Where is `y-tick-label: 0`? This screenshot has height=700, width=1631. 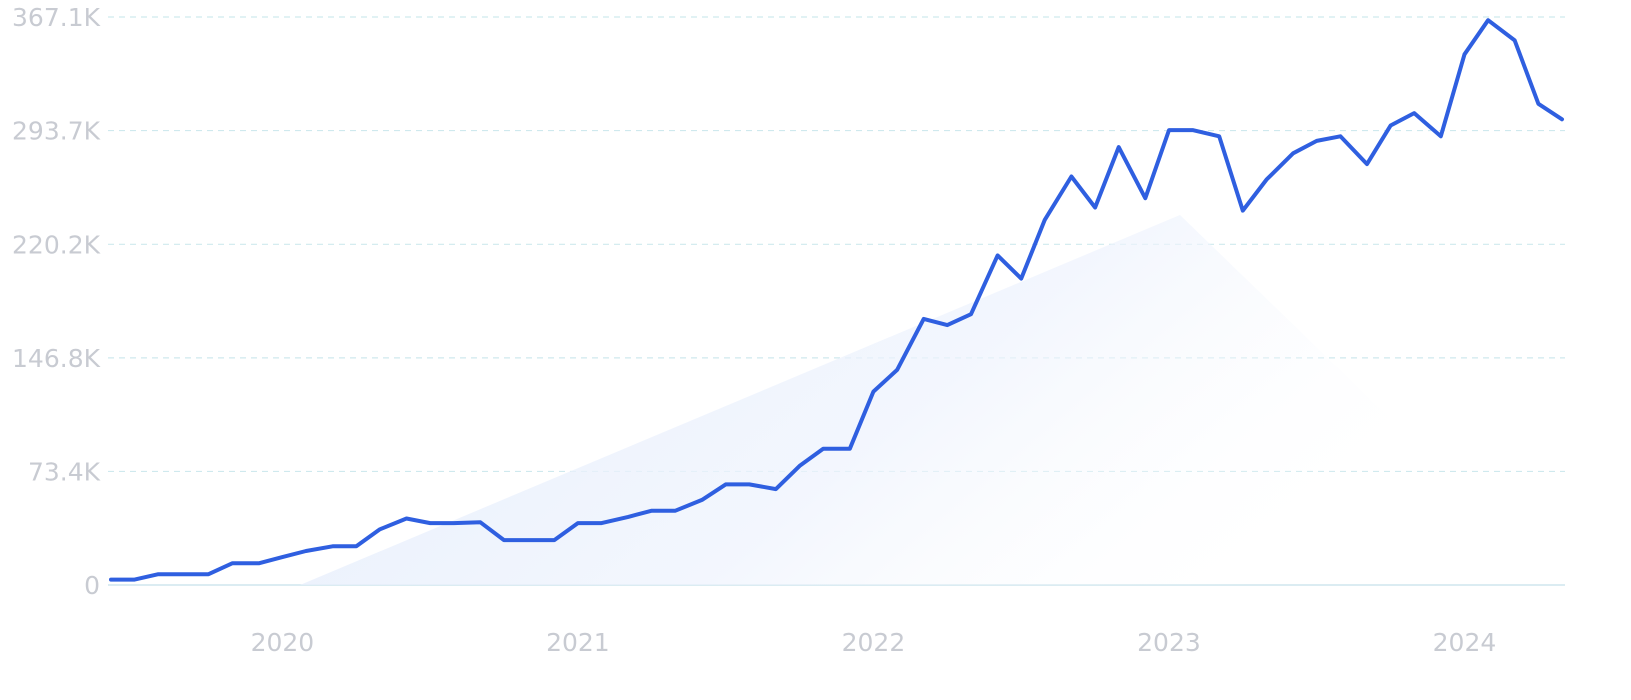
y-tick-label: 0 is located at coordinates (92, 585).